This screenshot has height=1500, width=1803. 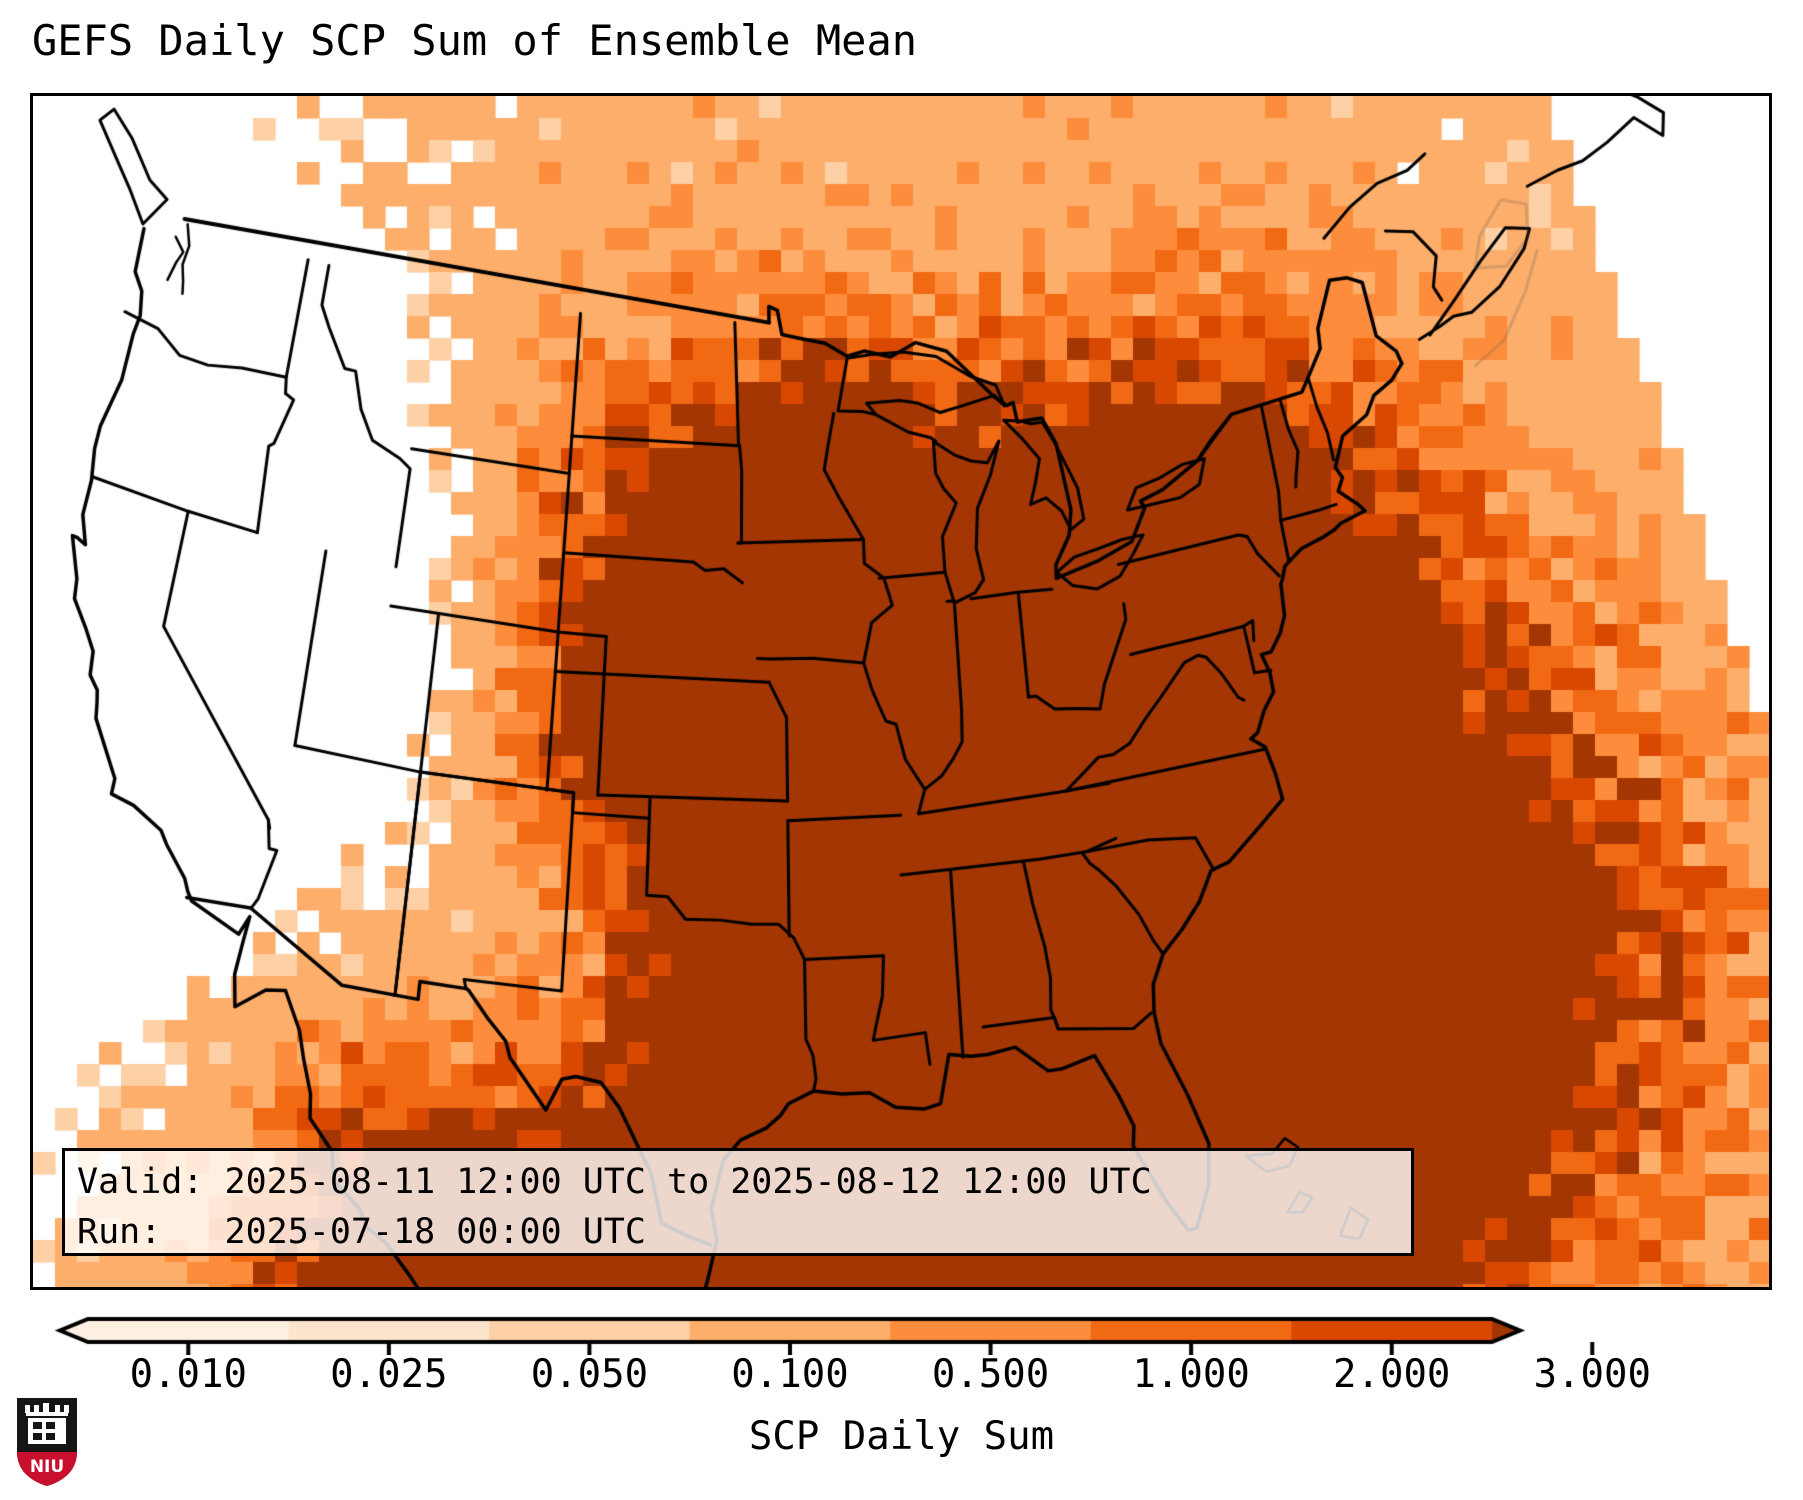 What do you see at coordinates (1392, 1374) in the screenshot?
I see `colorbar-tick-6: 2.000` at bounding box center [1392, 1374].